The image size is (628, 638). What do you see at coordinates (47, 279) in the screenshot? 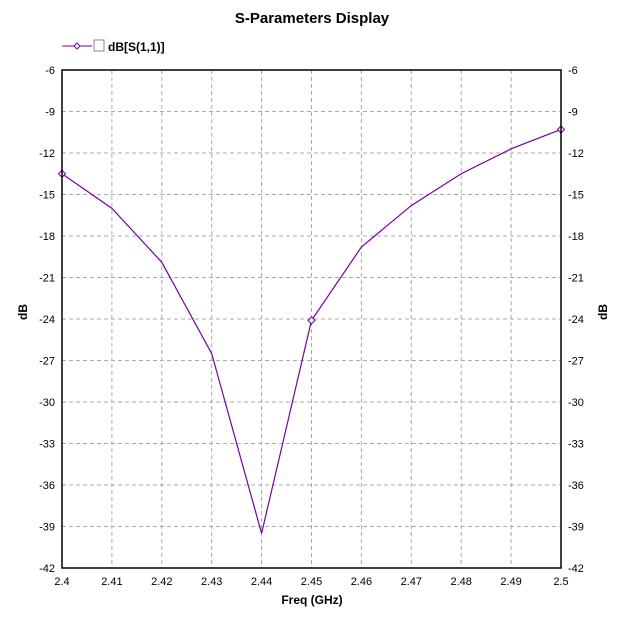
I see `y-tick-label-left: -21` at bounding box center [47, 279].